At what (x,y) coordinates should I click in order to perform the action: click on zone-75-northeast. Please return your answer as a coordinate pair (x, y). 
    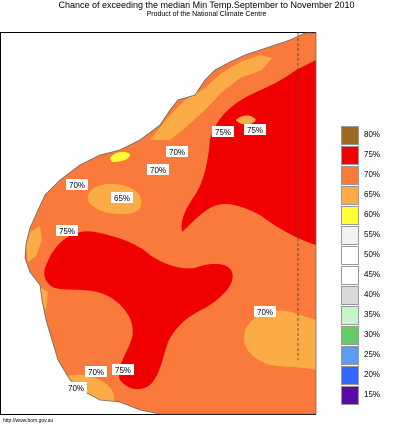
    Looking at the image, I should click on (248, 152).